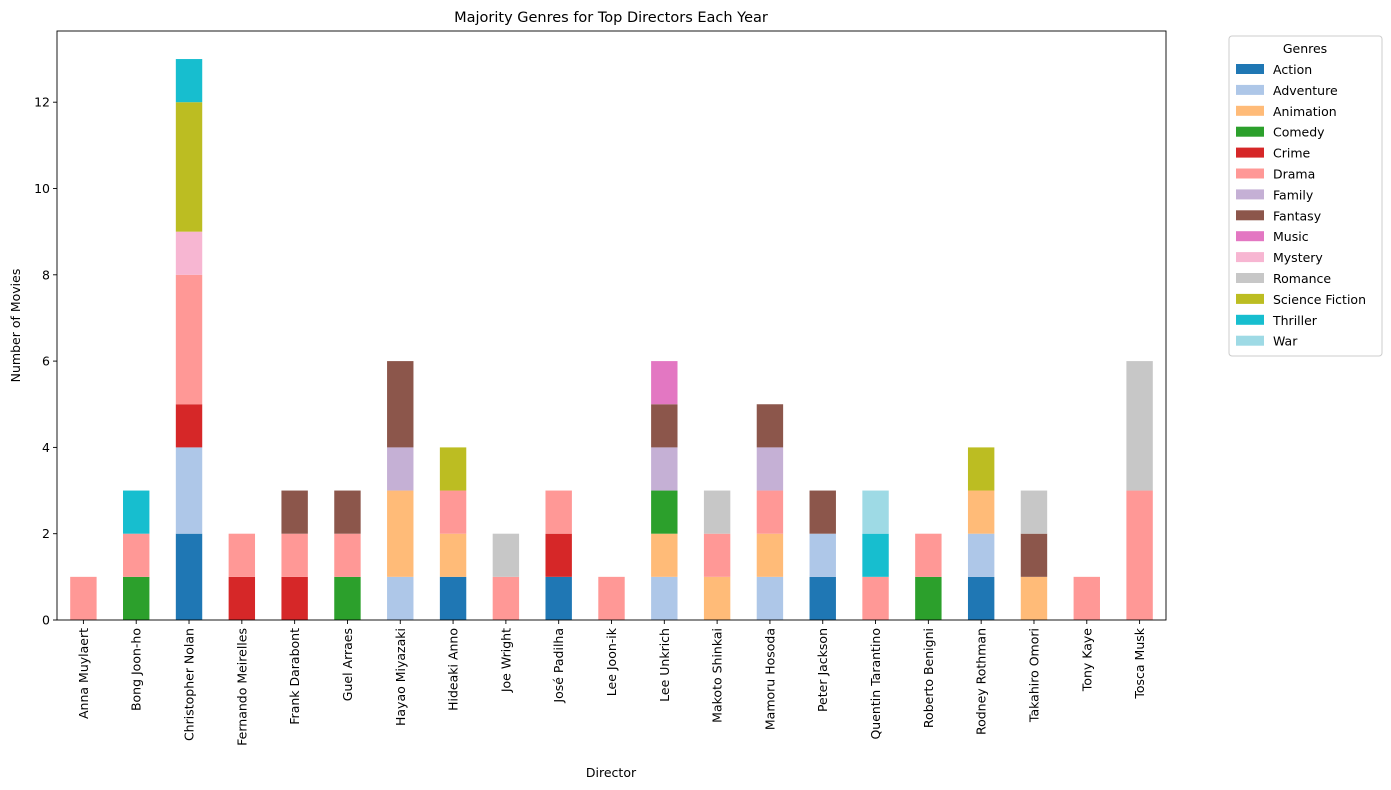 The image size is (1391, 790). Describe the element at coordinates (875, 684) in the screenshot. I see `x-tick-label: Quentin Tarantino` at that location.